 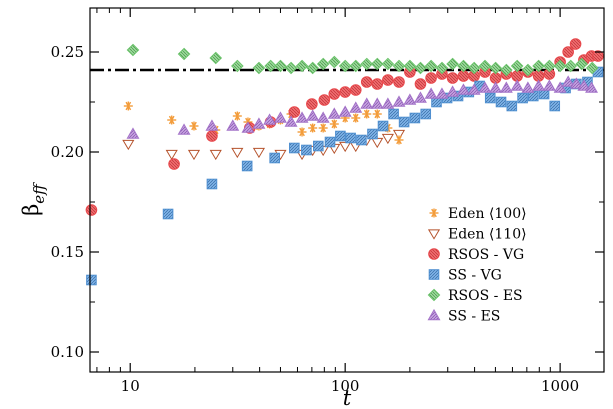 What do you see at coordinates (487, 214) in the screenshot?
I see `legend-label-eden-100: Eden ⟨100⟩` at bounding box center [487, 214].